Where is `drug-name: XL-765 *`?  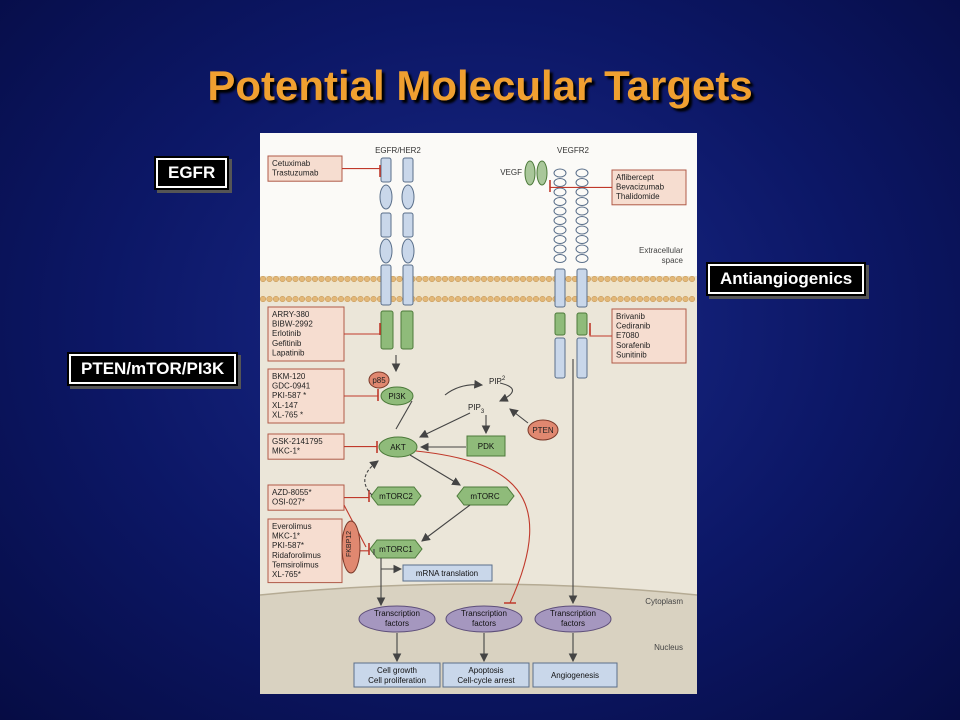 drug-name: XL-765 * is located at coordinates (287, 414).